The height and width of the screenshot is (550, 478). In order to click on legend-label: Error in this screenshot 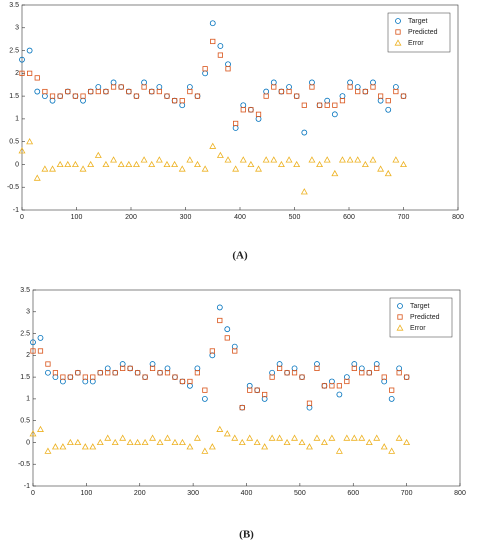, I will do `click(418, 328)`.